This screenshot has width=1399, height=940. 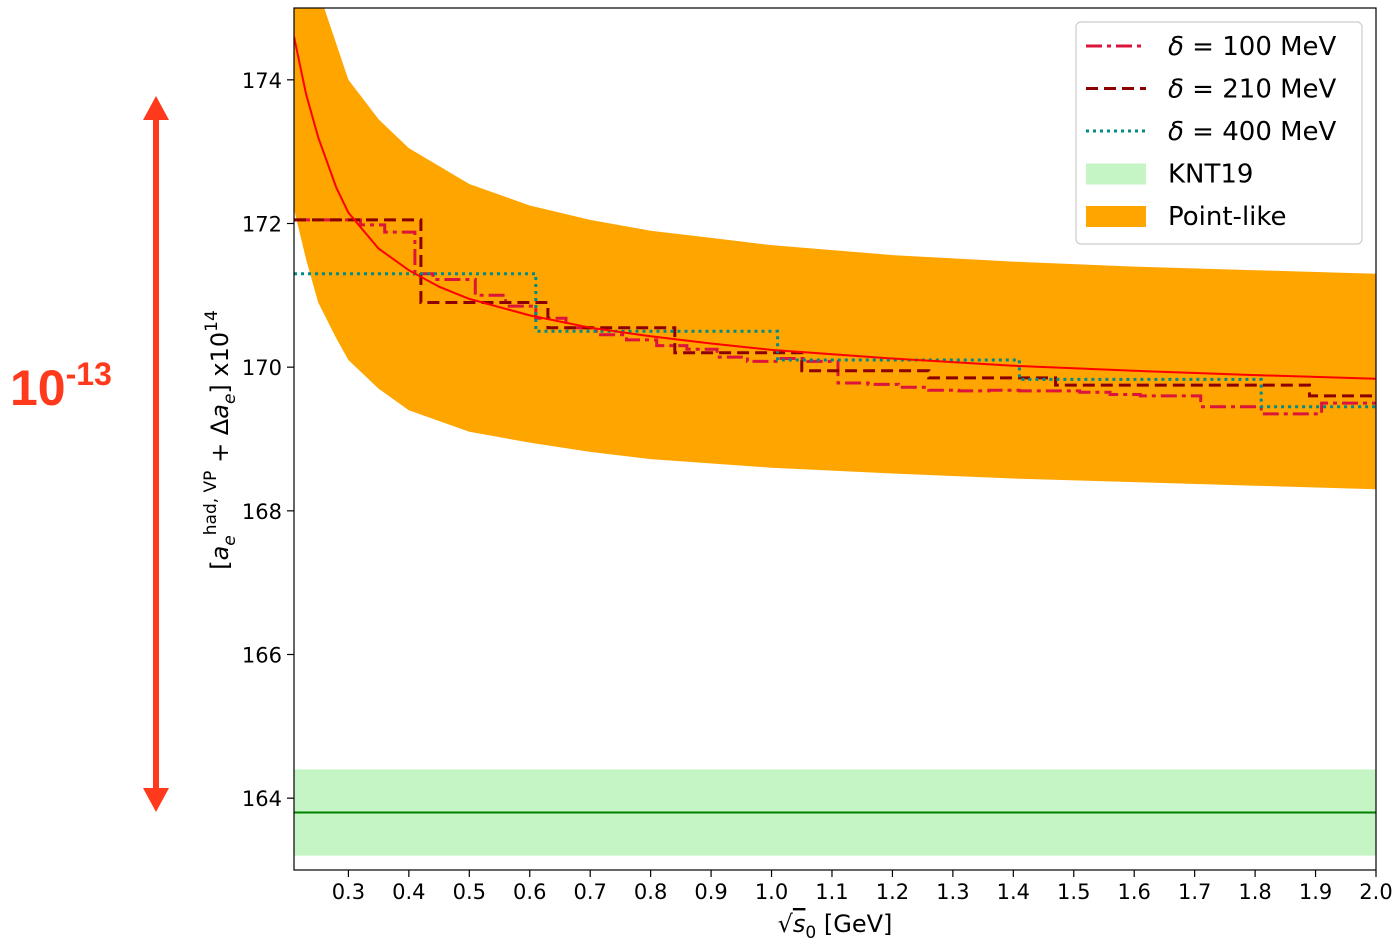 I want to click on x-tick-label: 1.9, so click(x=1315, y=892).